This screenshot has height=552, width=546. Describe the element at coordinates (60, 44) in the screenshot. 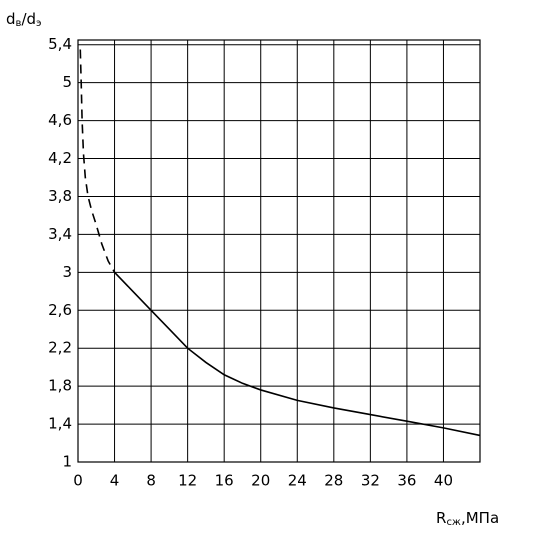

I see `y-tick-label: 5,4` at that location.